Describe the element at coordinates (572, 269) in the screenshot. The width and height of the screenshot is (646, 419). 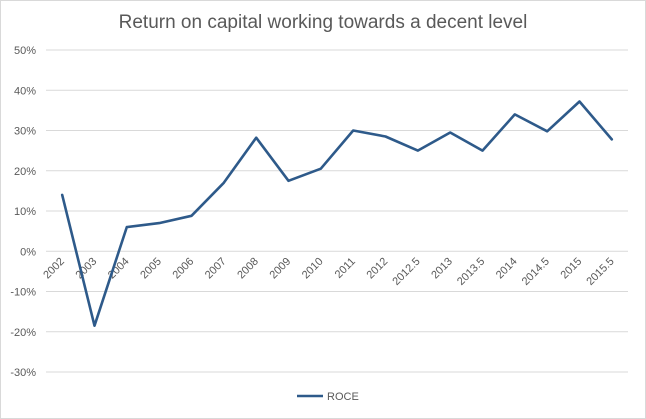
I see `x-tick-label: 2015` at that location.